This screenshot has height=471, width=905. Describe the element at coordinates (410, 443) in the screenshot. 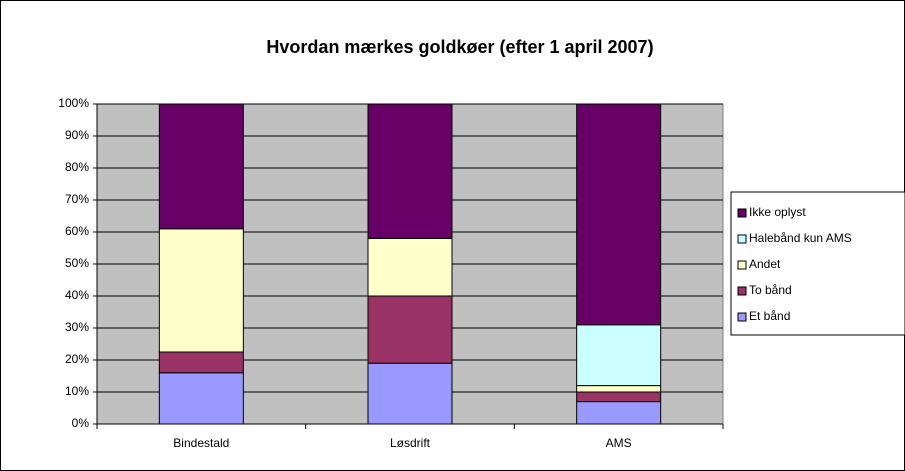

I see `x-tick-label: Løsdrift` at that location.